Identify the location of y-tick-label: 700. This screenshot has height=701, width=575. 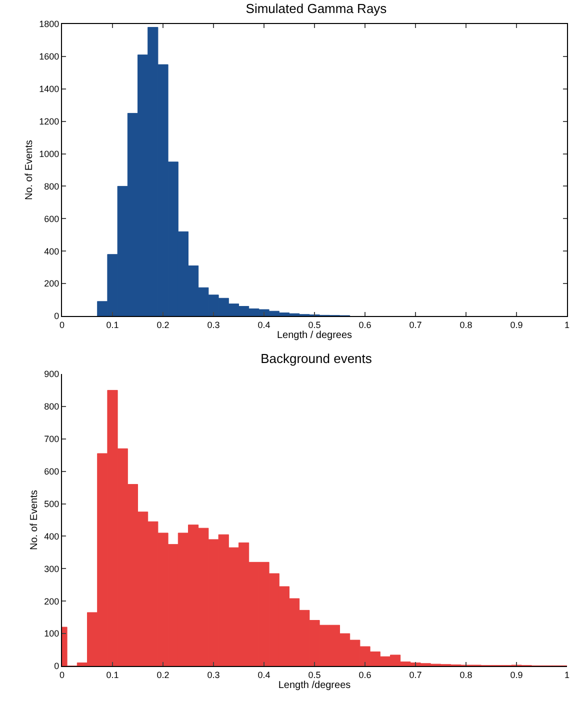
(52, 439).